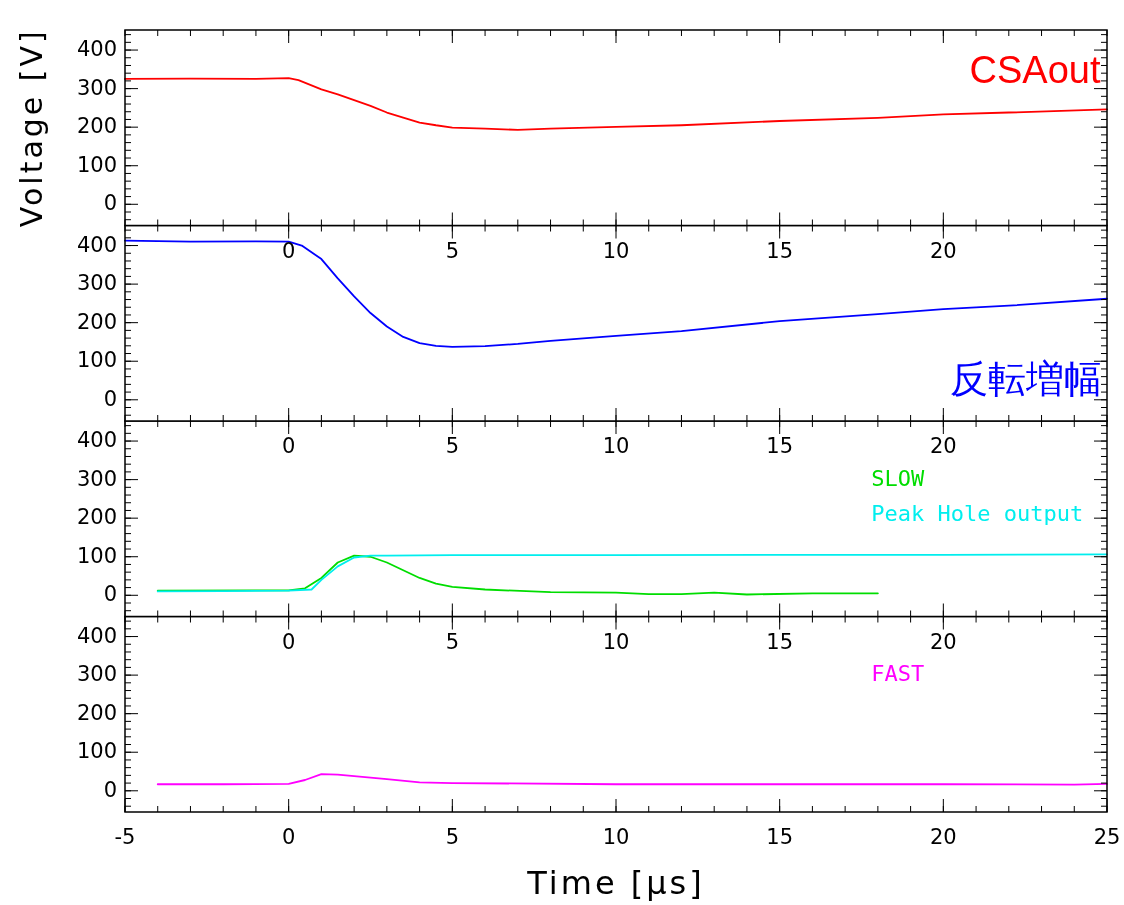 Image resolution: width=1124 pixels, height=905 pixels. What do you see at coordinates (615, 883) in the screenshot?
I see `x-axis-title: Time [μs]` at bounding box center [615, 883].